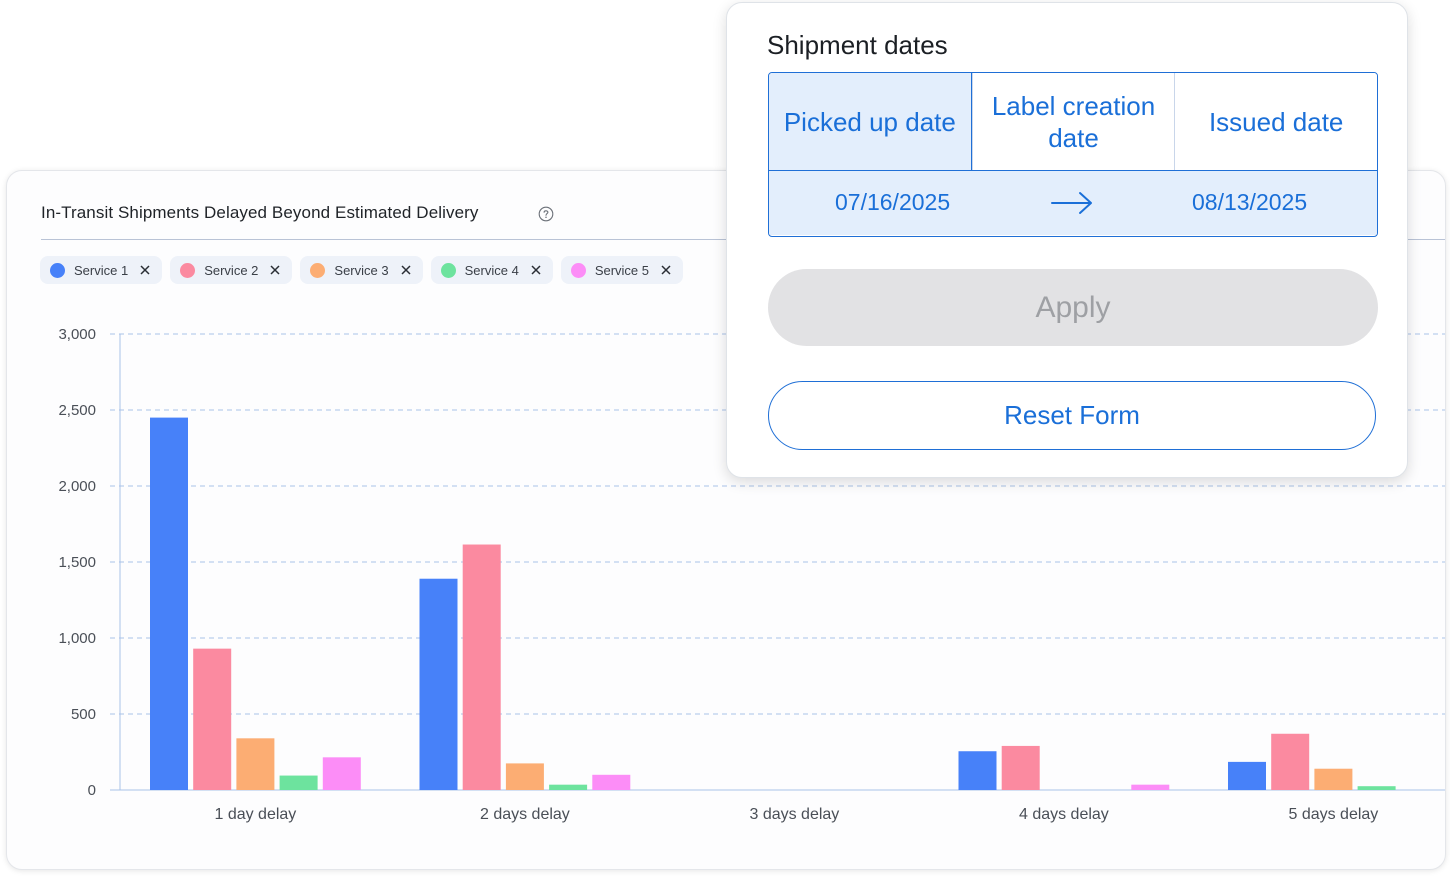  I want to click on legend-label: Service 4, so click(491, 270).